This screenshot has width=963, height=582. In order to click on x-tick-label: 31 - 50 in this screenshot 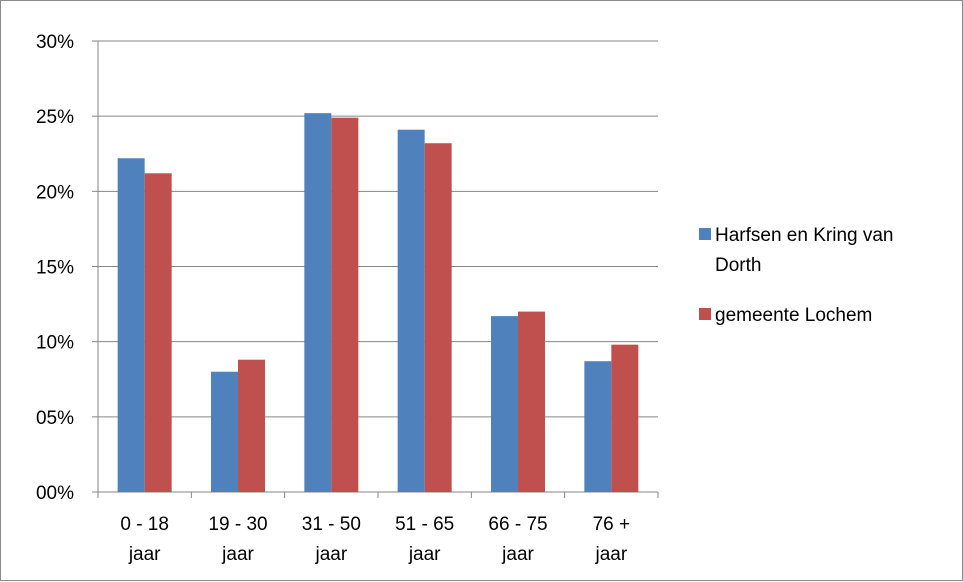, I will do `click(331, 524)`.